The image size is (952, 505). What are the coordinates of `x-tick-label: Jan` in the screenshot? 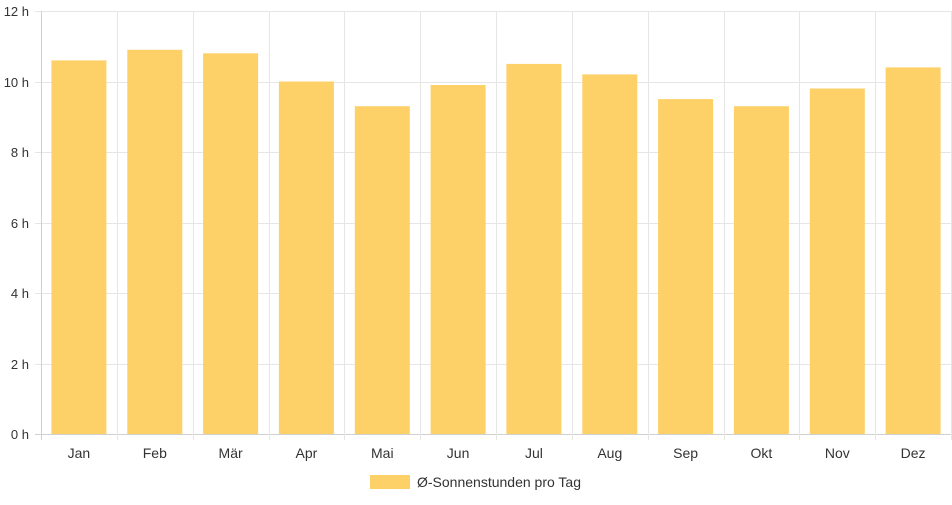 It's located at (79, 453).